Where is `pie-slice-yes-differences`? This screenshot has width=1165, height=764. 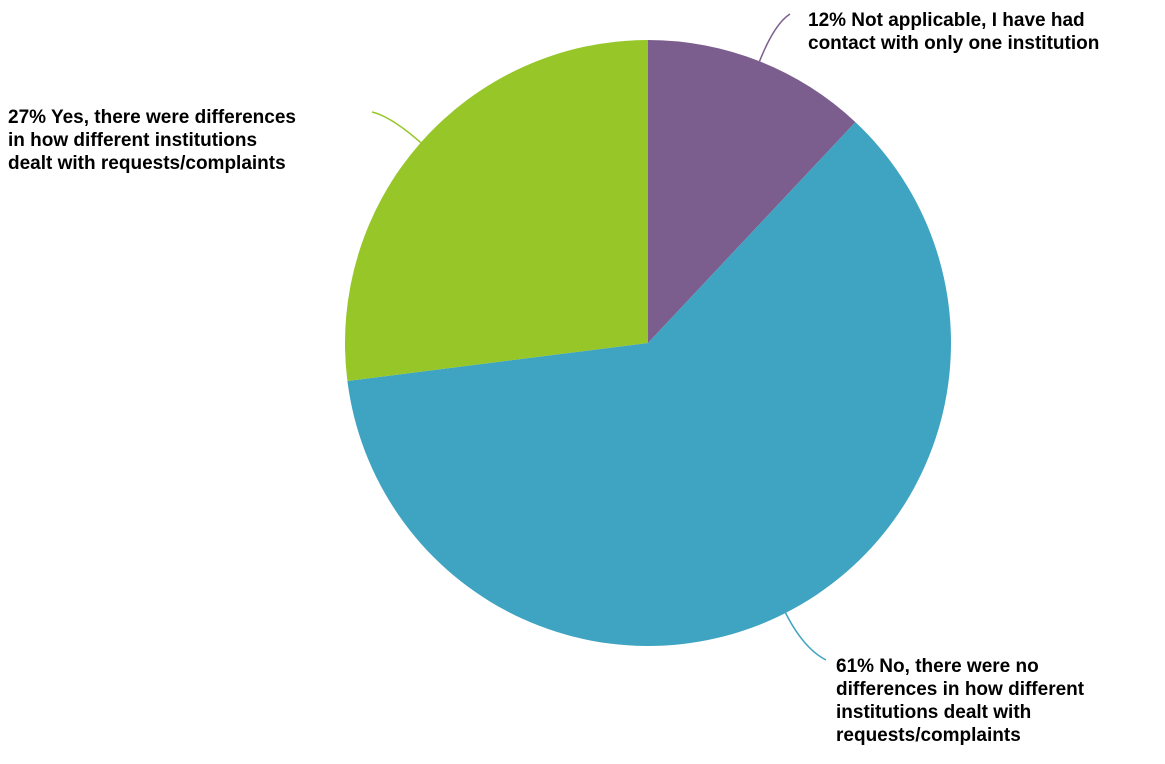
pie-slice-yes-differences is located at coordinates (496, 210).